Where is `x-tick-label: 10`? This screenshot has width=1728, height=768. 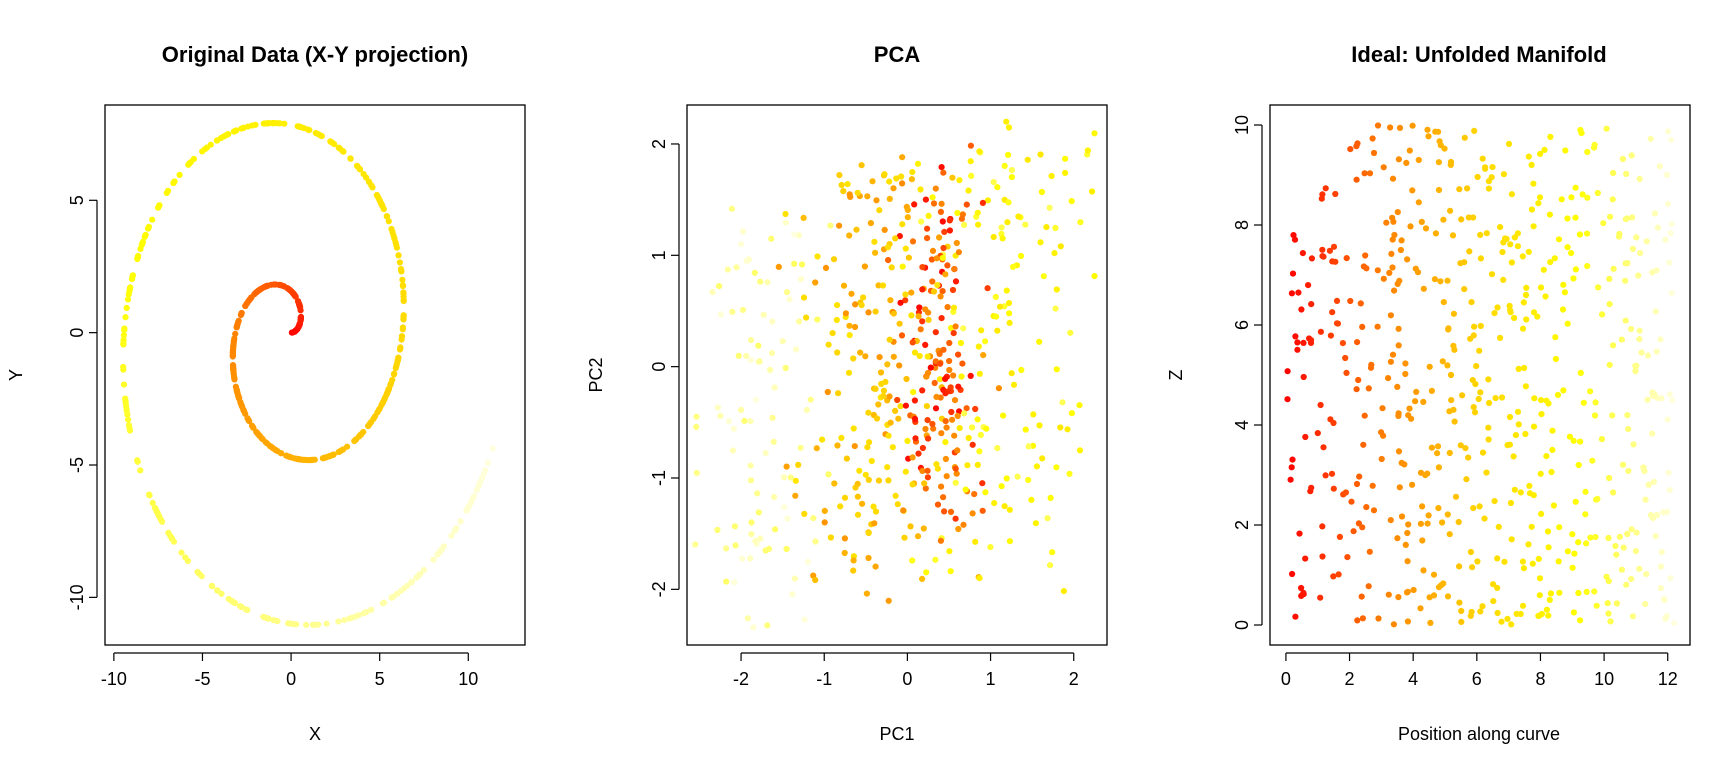
x-tick-label: 10 is located at coordinates (1604, 679).